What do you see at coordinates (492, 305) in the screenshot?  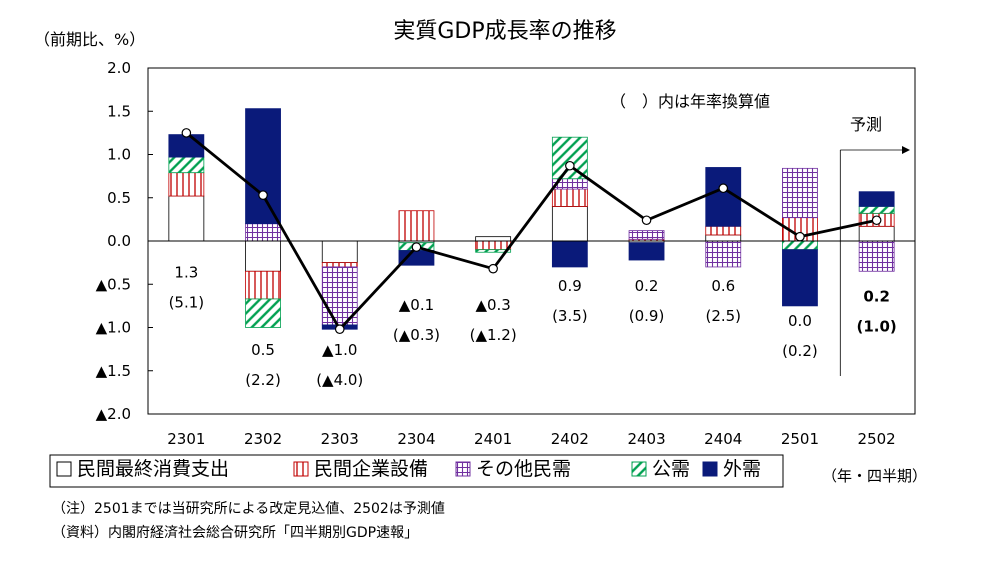 I see `growth-label: ▲0.3` at bounding box center [492, 305].